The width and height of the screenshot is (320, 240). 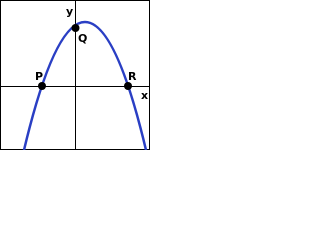 What do you see at coordinates (39, 76) in the screenshot?
I see `point-label: P` at bounding box center [39, 76].